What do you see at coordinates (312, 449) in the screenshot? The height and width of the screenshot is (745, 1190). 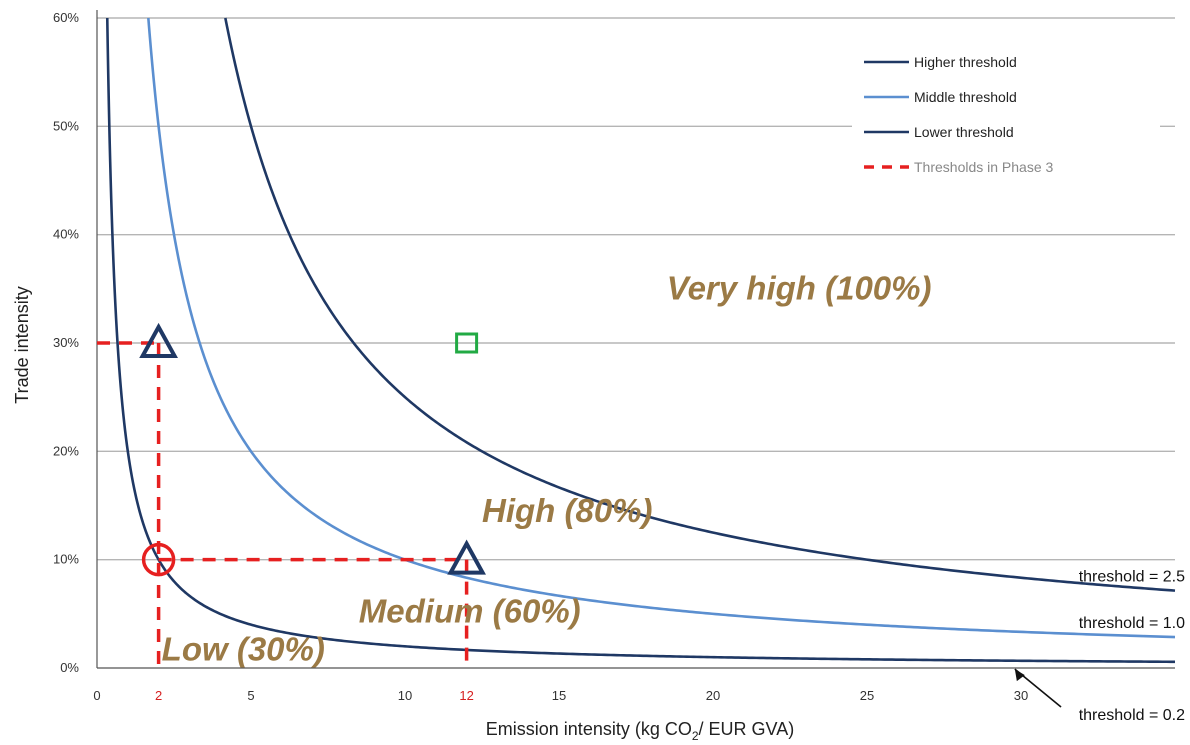 I see `markers` at bounding box center [312, 449].